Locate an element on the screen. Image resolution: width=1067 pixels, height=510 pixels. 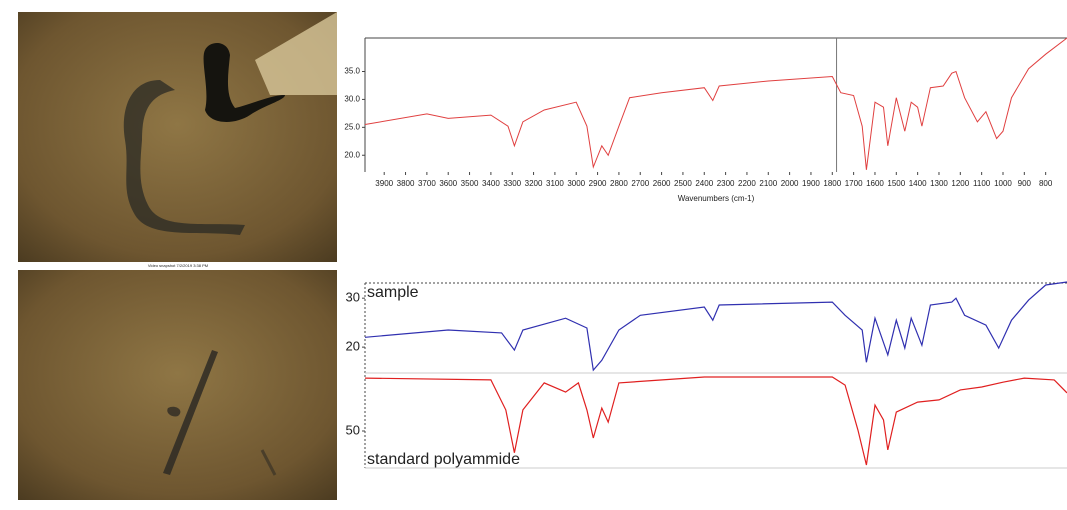
x-tick-label: 2500 is located at coordinates (683, 183).